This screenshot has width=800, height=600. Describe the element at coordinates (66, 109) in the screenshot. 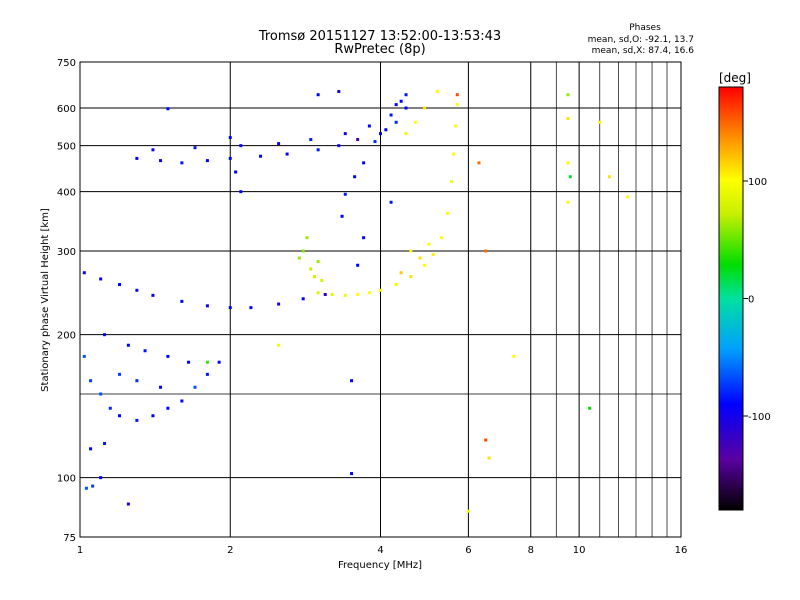

I see `y-tick-label: 600` at that location.